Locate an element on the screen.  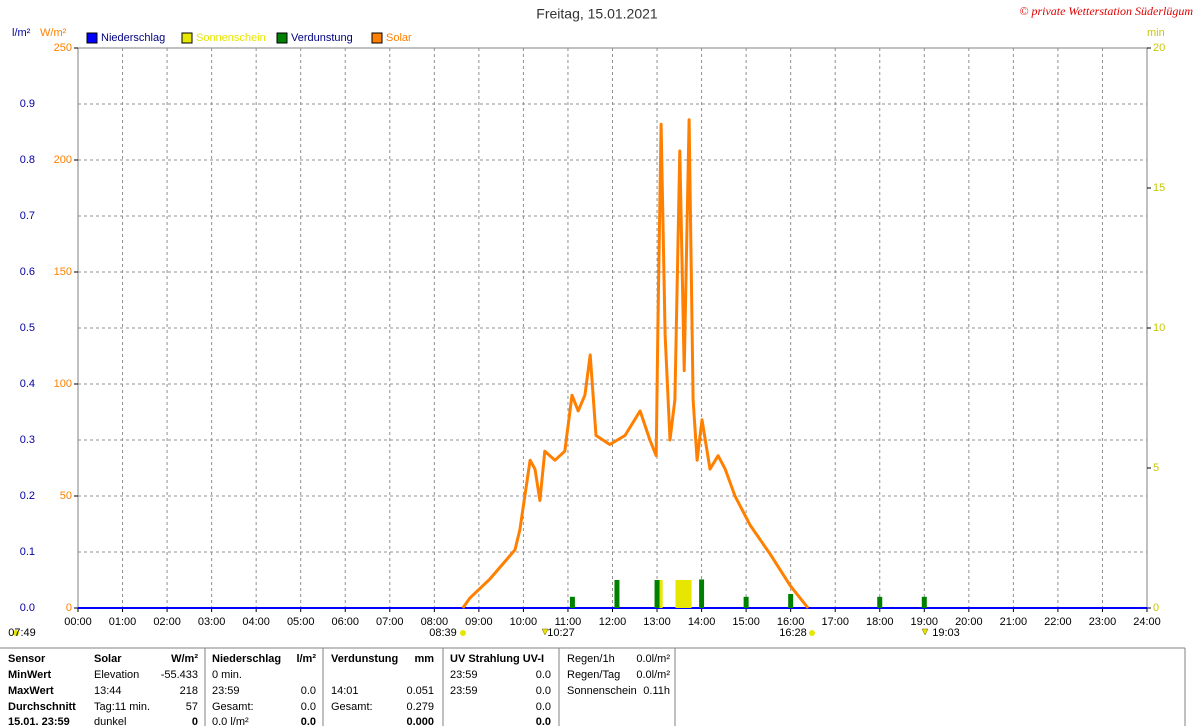
x-tick-label: 16:00 is located at coordinates (791, 622).